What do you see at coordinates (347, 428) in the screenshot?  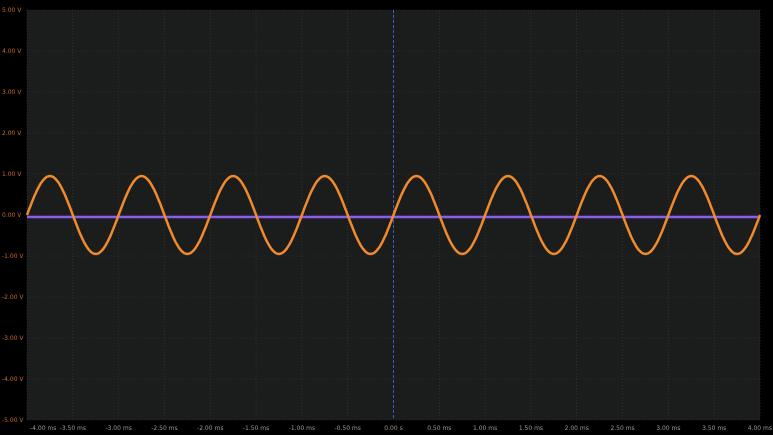 I see `x-tick-label: -0.50 ms` at bounding box center [347, 428].